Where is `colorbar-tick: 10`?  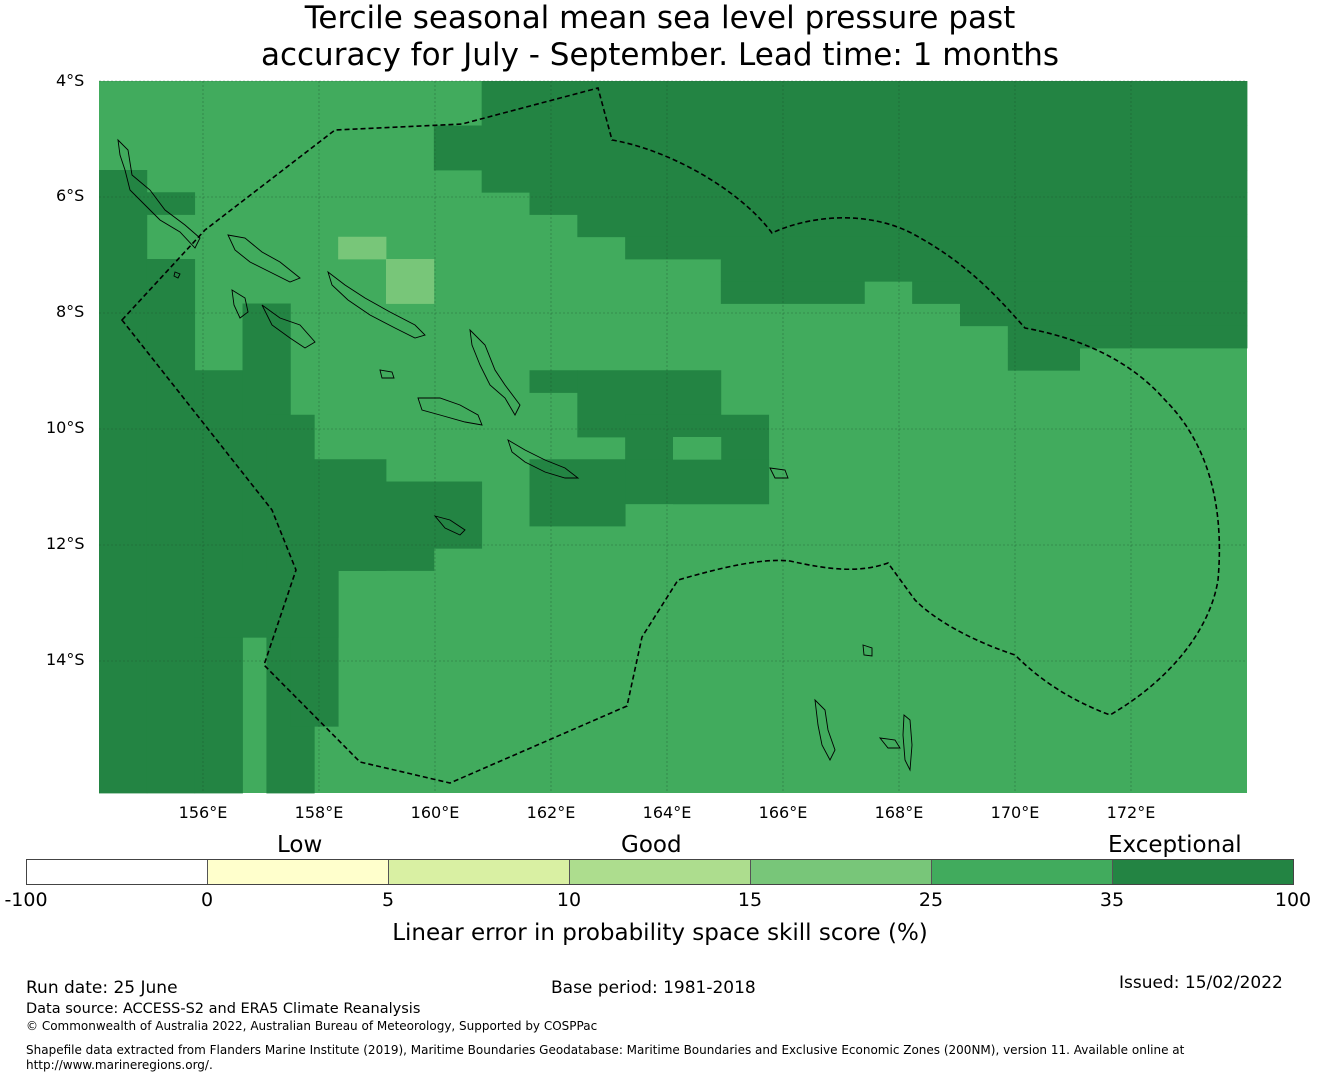
colorbar-tick: 10 is located at coordinates (569, 900).